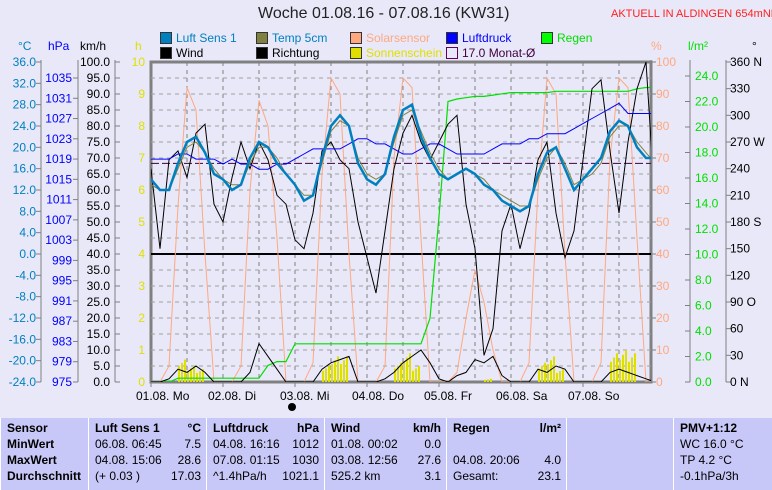  I want to click on legend-label: Solarsensor, so click(398, 38).